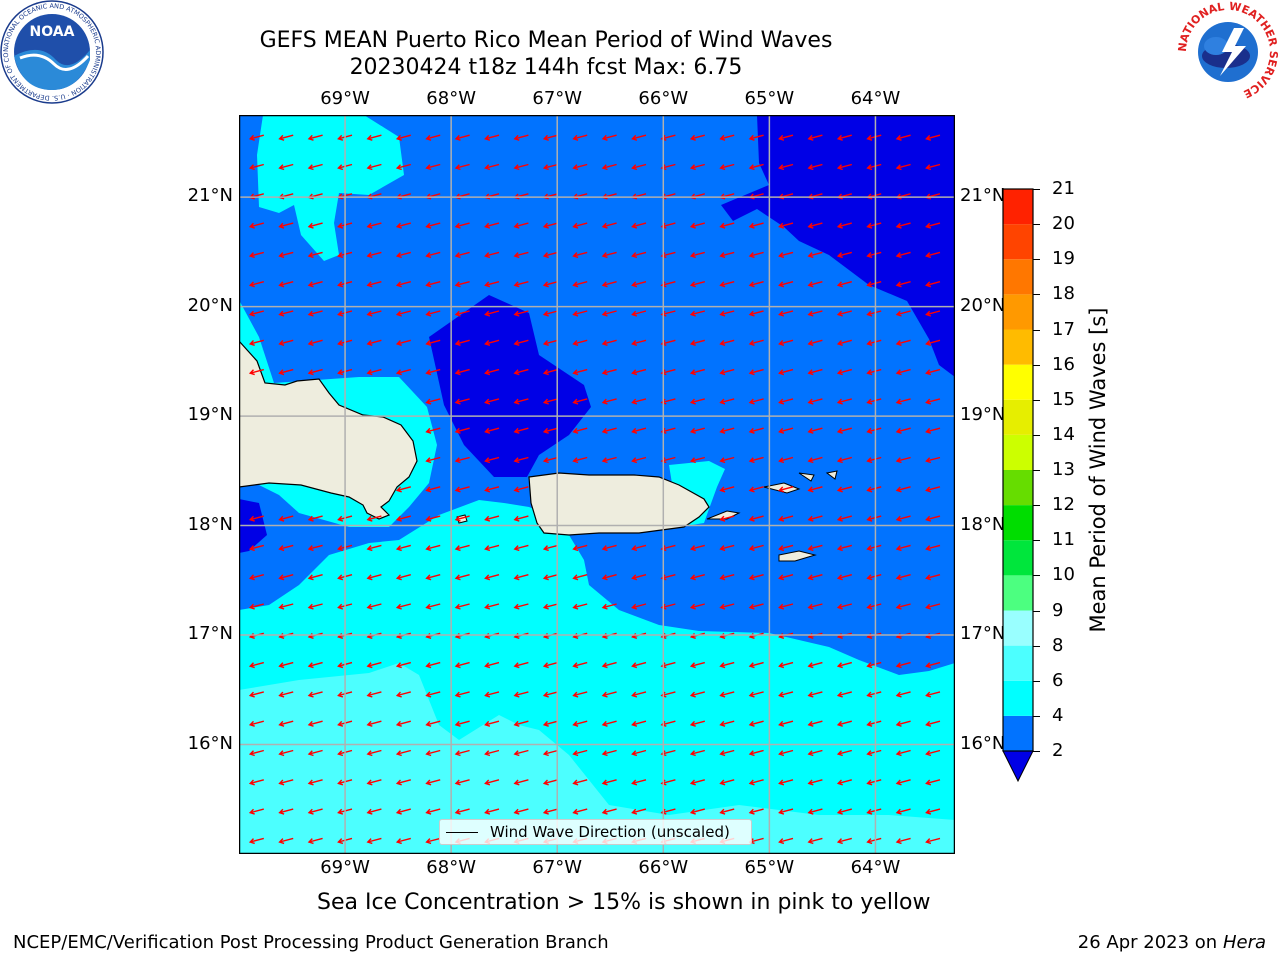 This screenshot has height=960, width=1280. Describe the element at coordinates (1058, 680) in the screenshot. I see `colorbar-tick-label: 6` at that location.